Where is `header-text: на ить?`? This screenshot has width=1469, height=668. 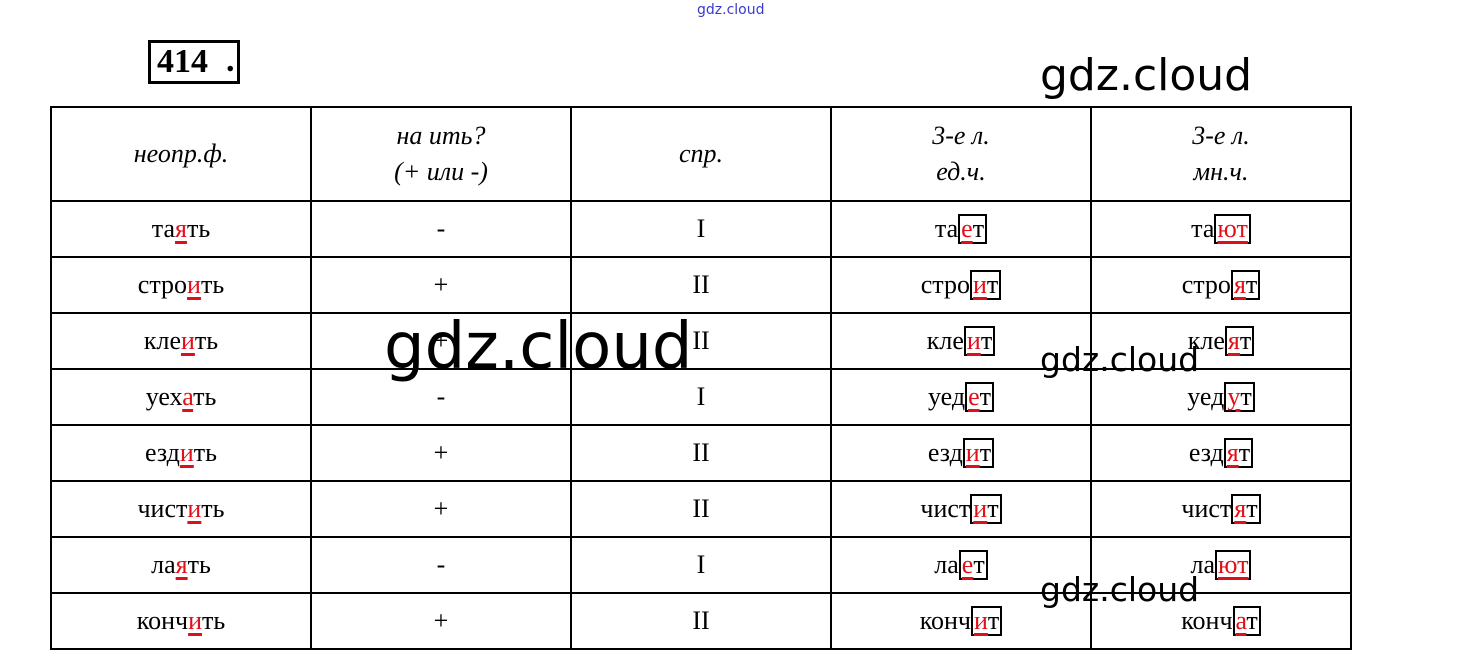 header-text: на ить? is located at coordinates (441, 135).